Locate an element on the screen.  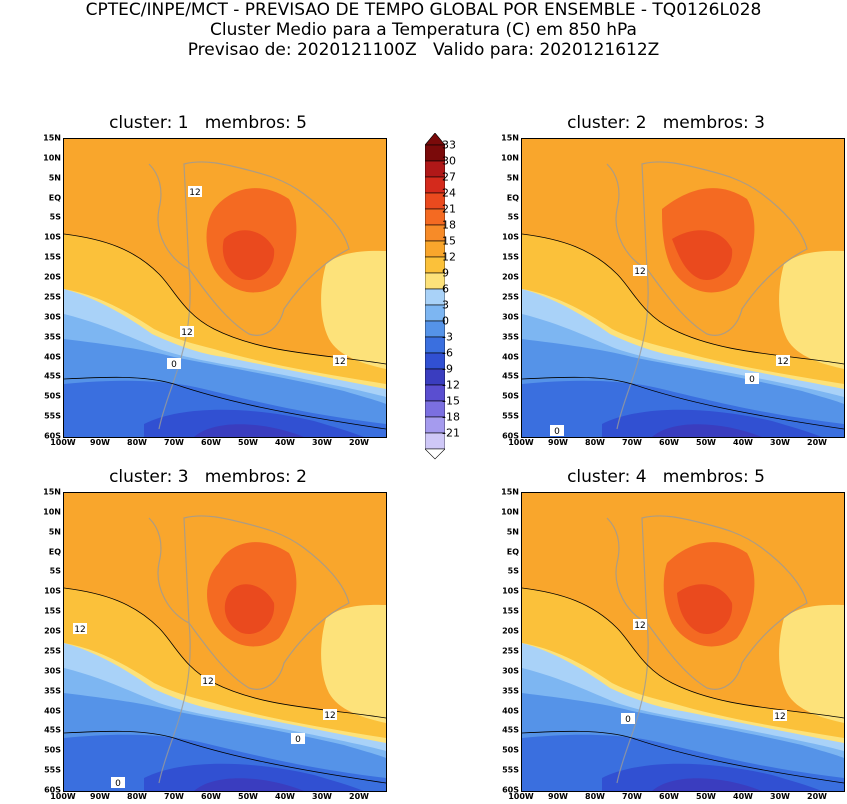
colorbar-level-label: 18 is located at coordinates (449, 225).